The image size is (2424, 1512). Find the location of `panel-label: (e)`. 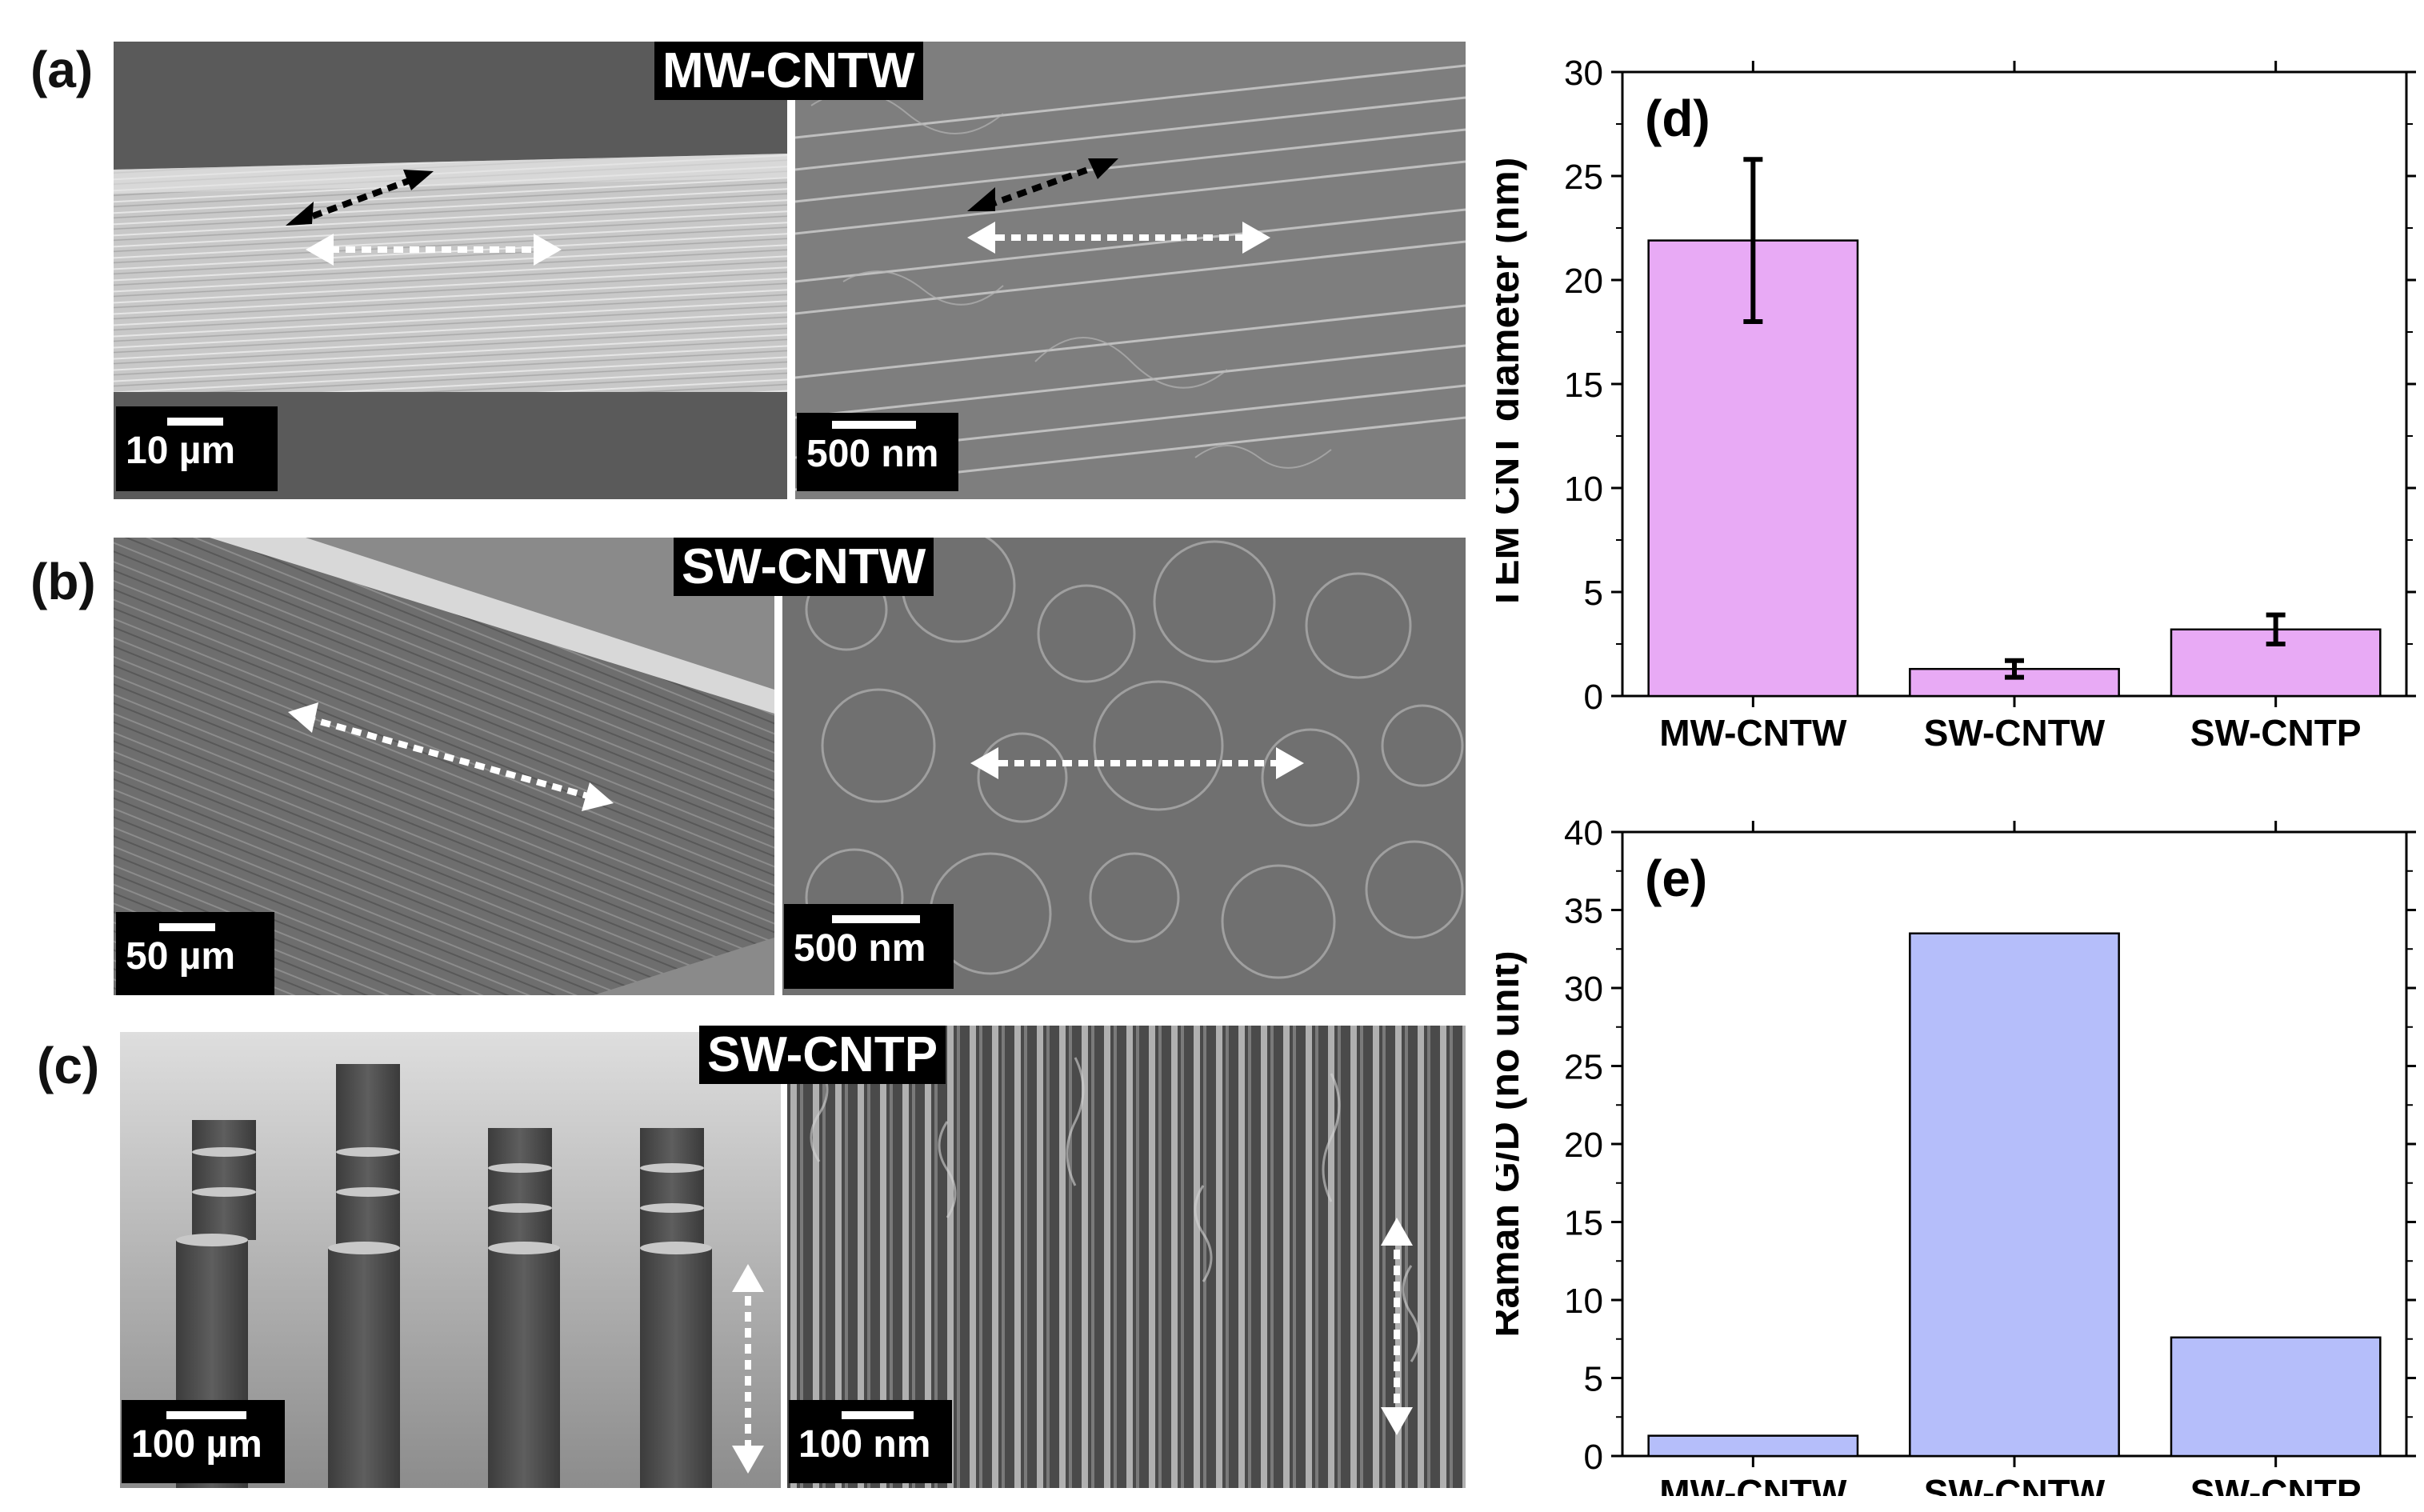

panel-label: (e) is located at coordinates (1676, 878).